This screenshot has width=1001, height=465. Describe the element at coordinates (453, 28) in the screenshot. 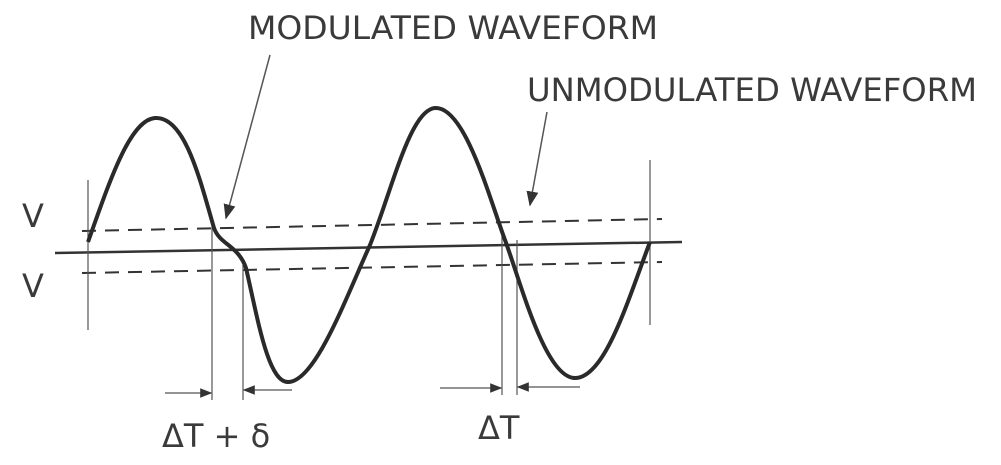

I see `modulated-label: MODULATED WAVEFORM` at that location.